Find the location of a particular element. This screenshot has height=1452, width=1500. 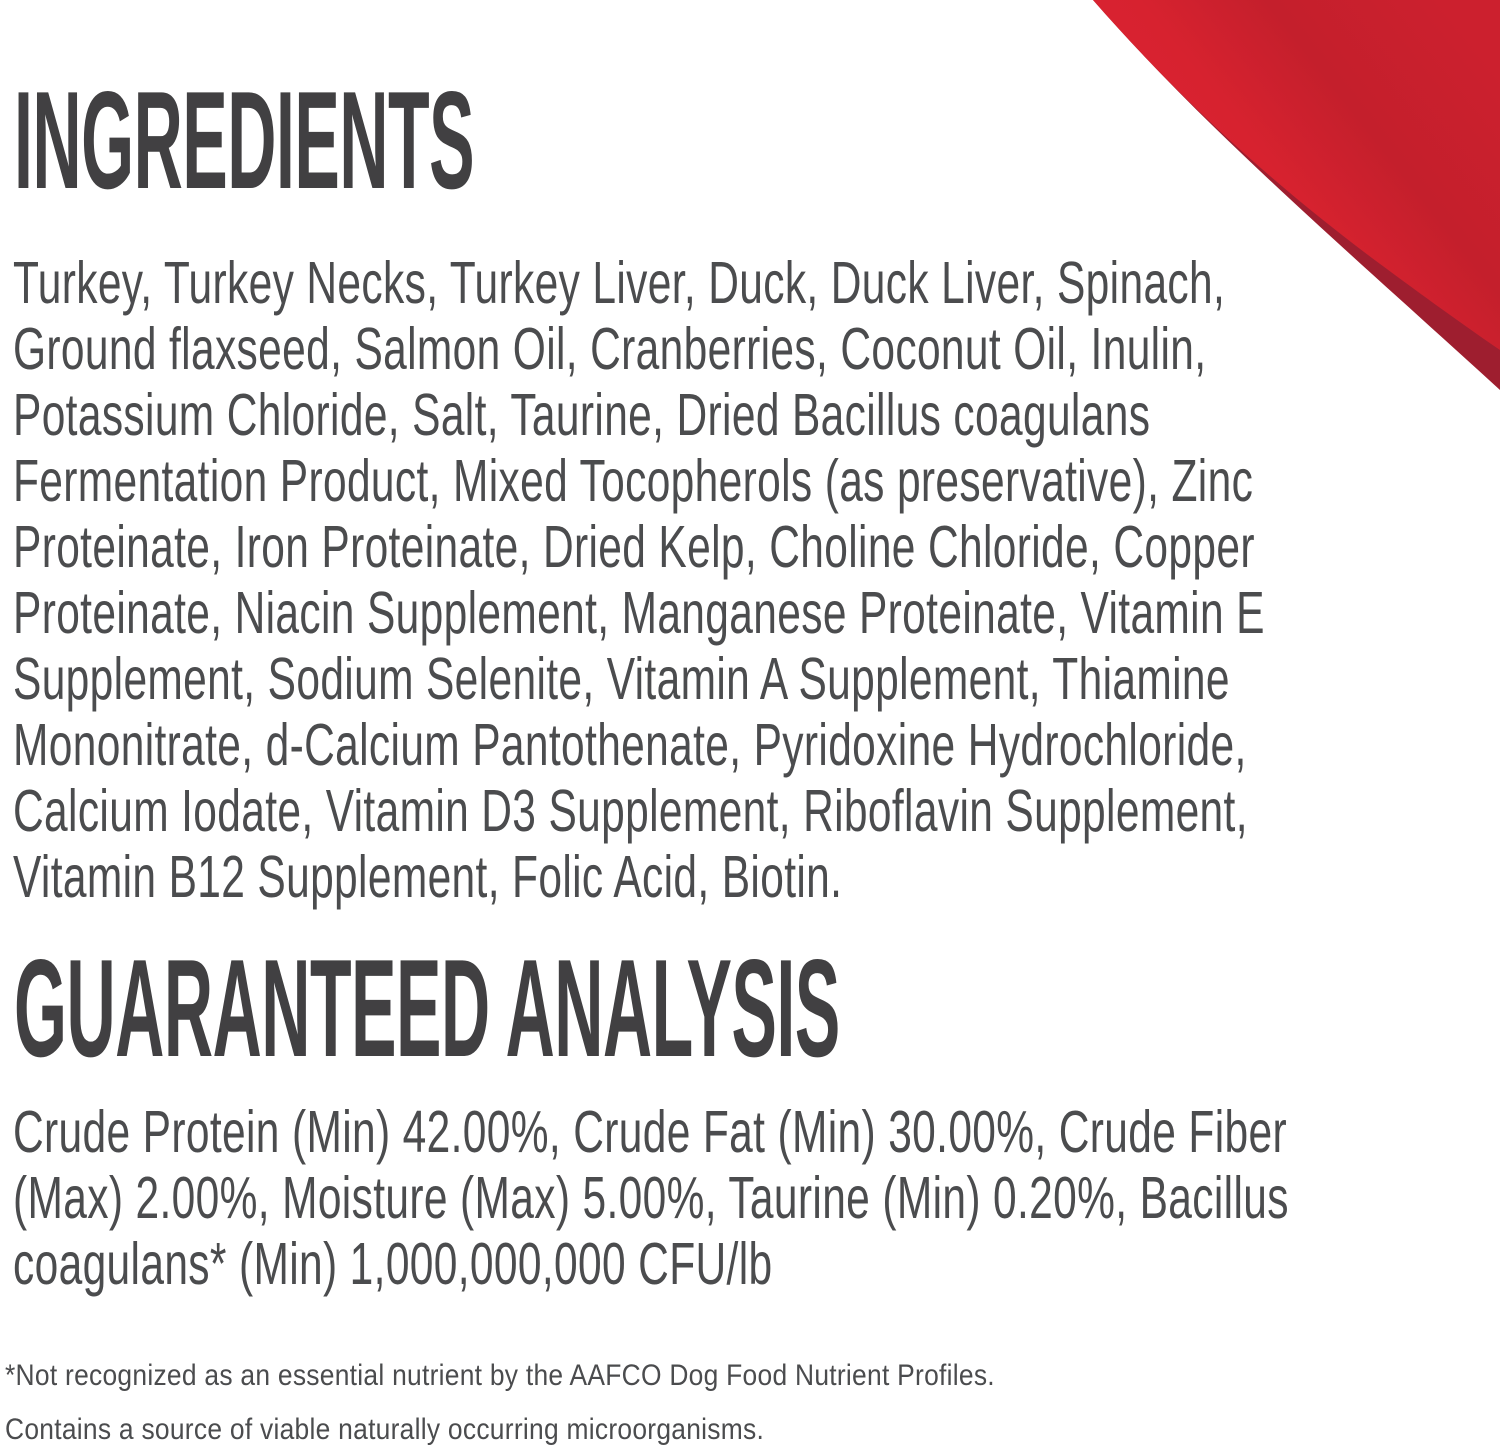

guaranteed-analysis-heading: GUARANTEED ANALYSIS is located at coordinates (427, 1008).